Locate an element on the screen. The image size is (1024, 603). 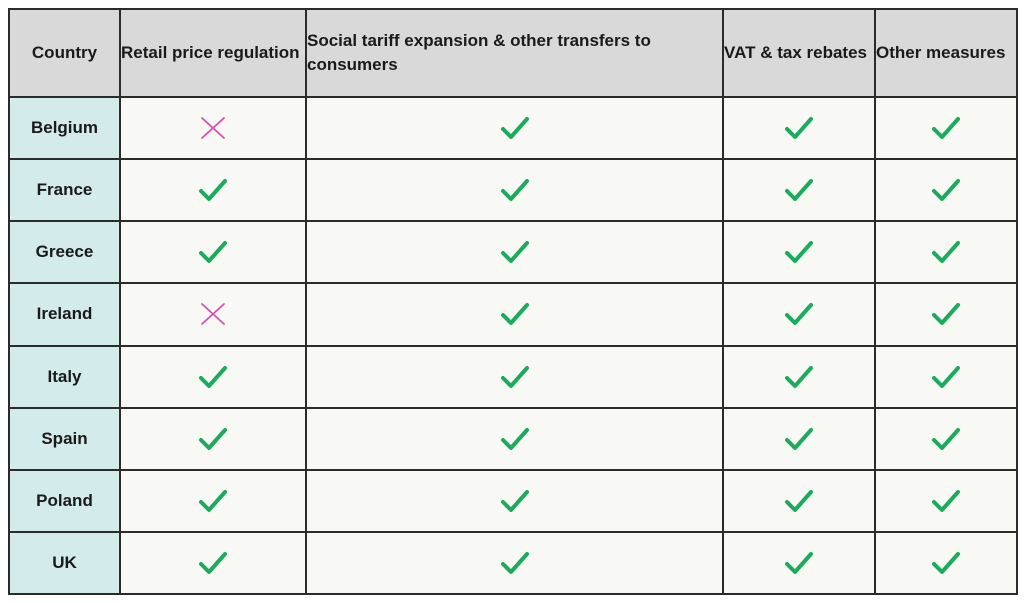
header-retail-price-regulation: Retail price regulation is located at coordinates (213, 53).